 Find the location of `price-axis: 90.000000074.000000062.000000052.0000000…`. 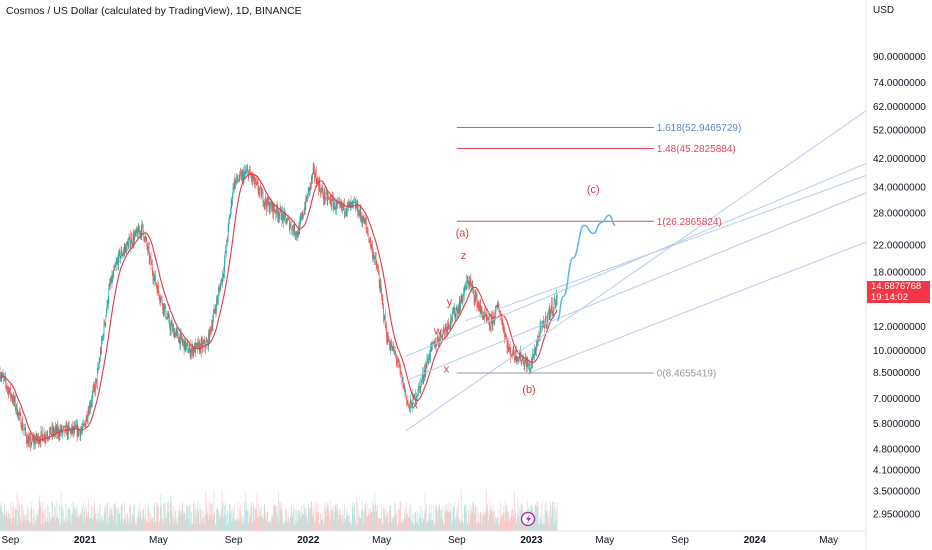

price-axis: 90.000000074.000000062.000000052.0000000… is located at coordinates (899, 286).